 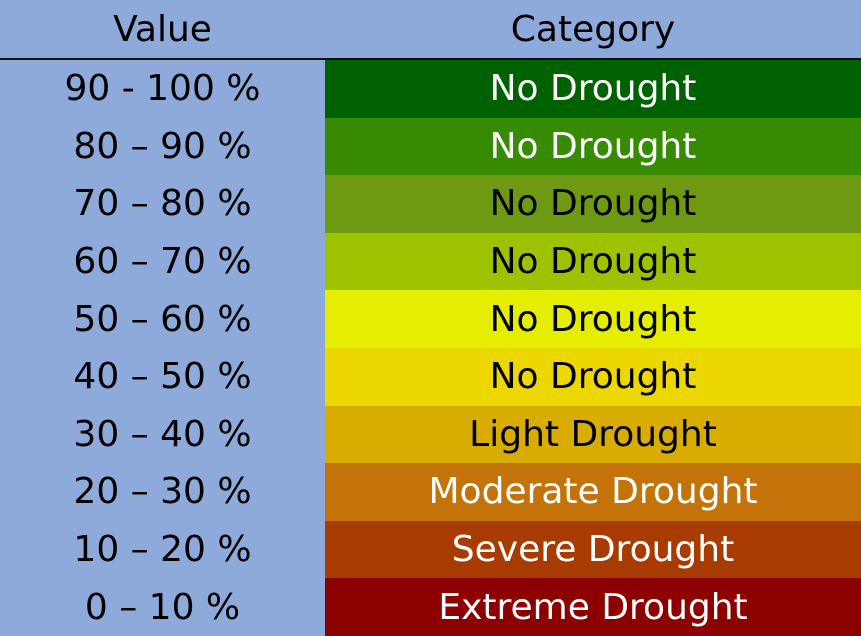 I want to click on table-row: 30 – 40 % Light Drought, so click(x=430, y=434).